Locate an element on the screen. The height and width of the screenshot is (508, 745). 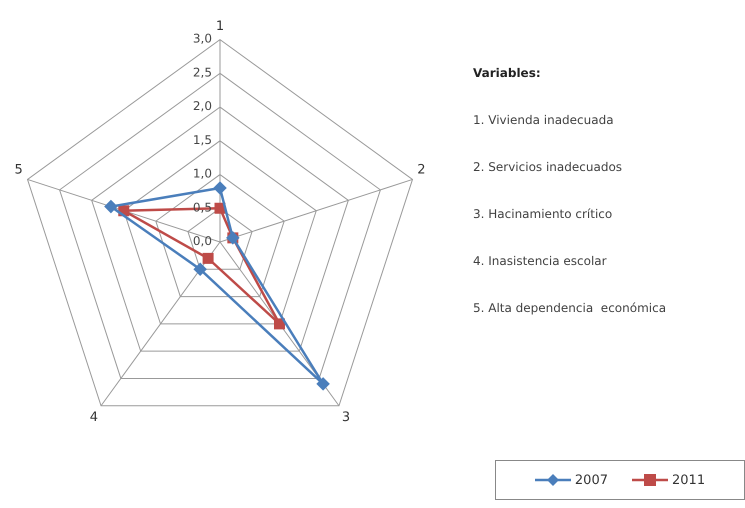
text: 4. Inasistencia escolar is located at coordinates (540, 262).